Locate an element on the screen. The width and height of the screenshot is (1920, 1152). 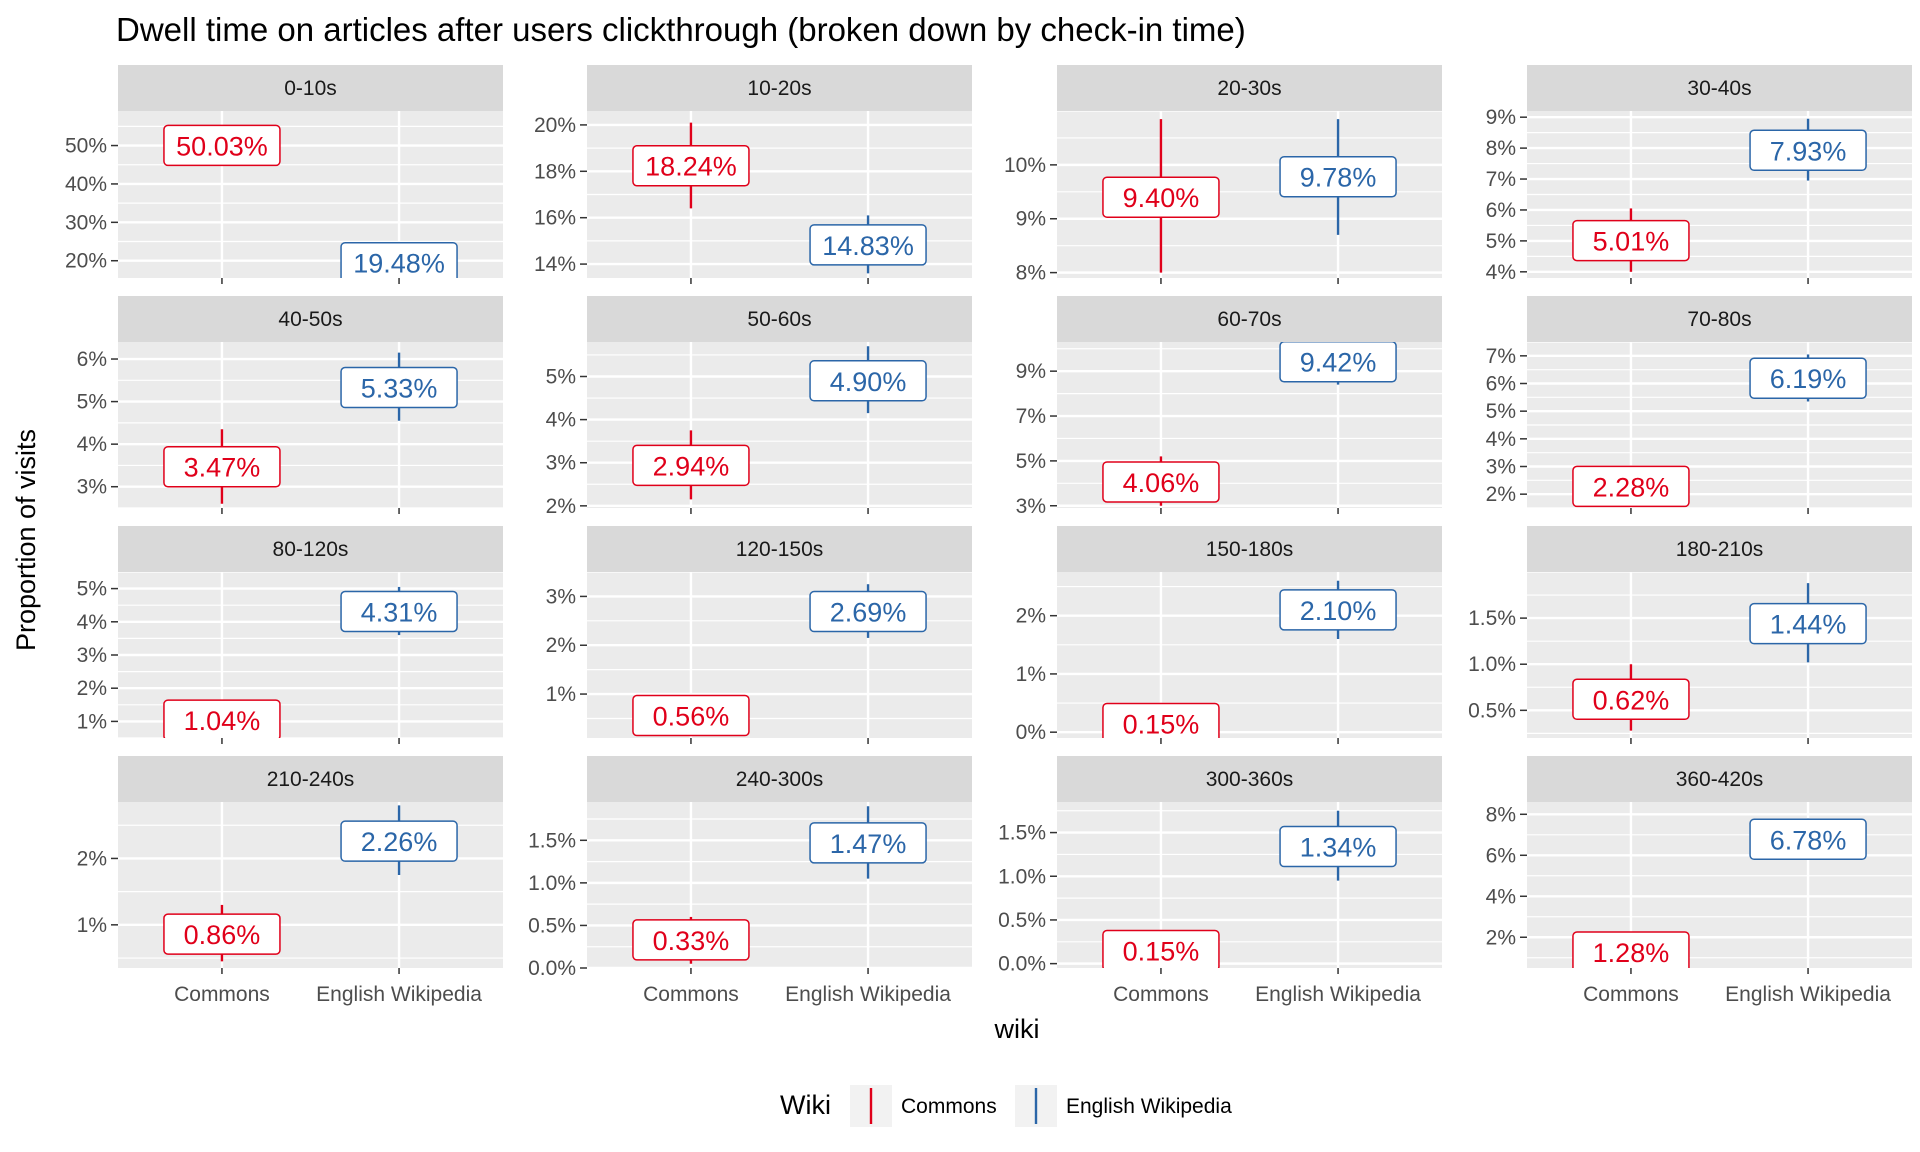
y-tick-label: 10% is located at coordinates (1025, 165).